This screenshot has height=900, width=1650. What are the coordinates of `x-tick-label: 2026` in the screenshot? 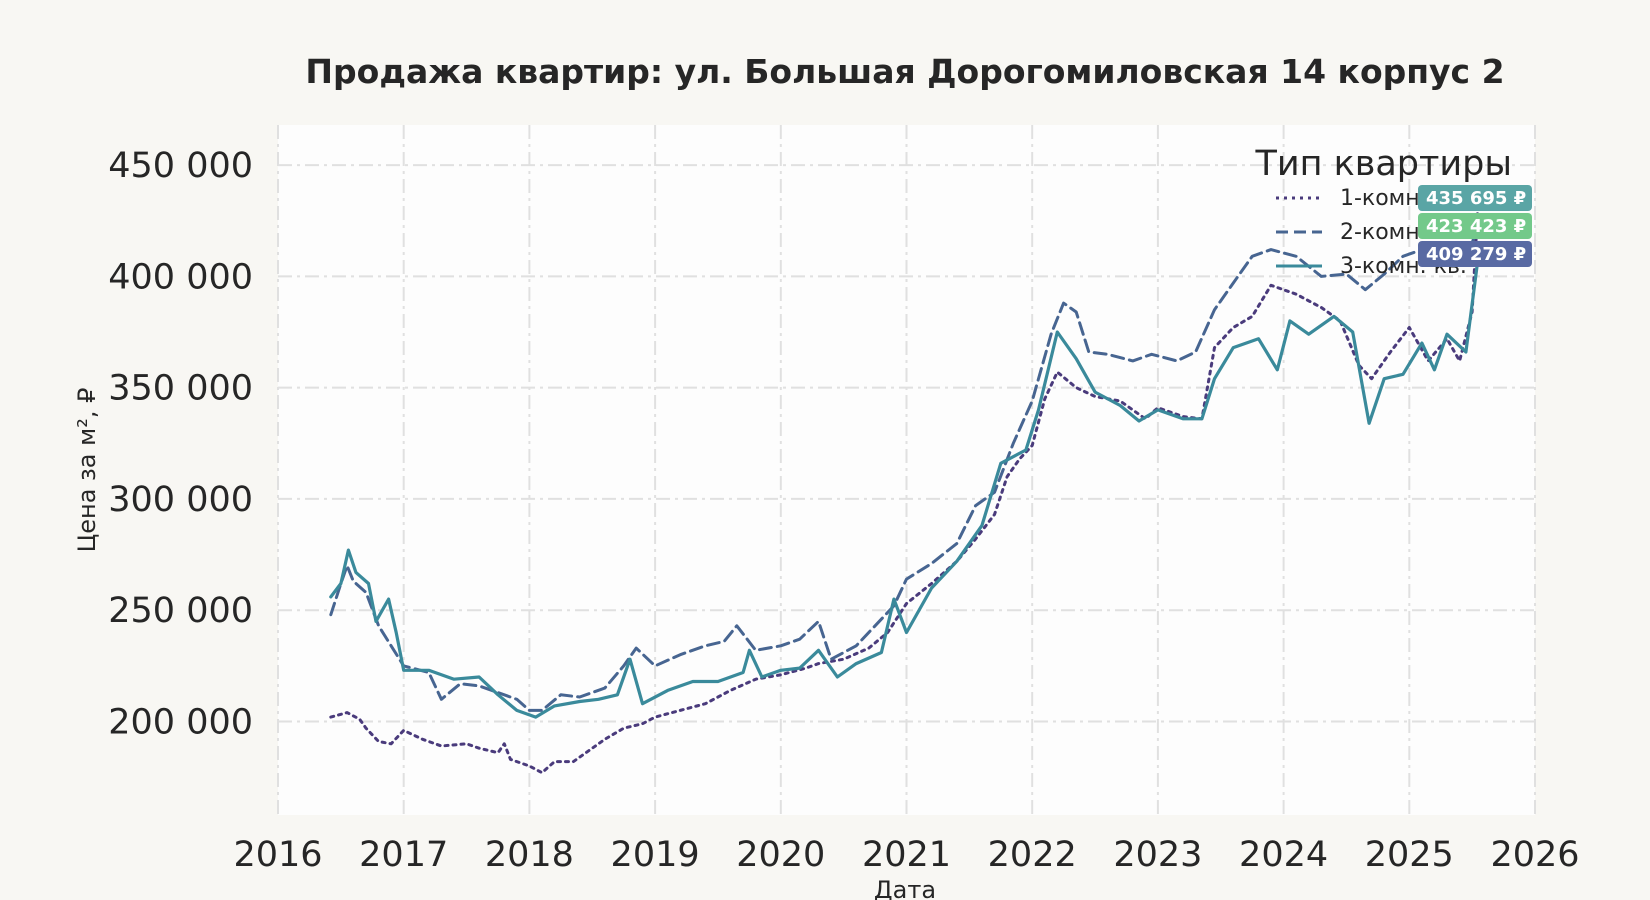 It's located at (1534, 855).